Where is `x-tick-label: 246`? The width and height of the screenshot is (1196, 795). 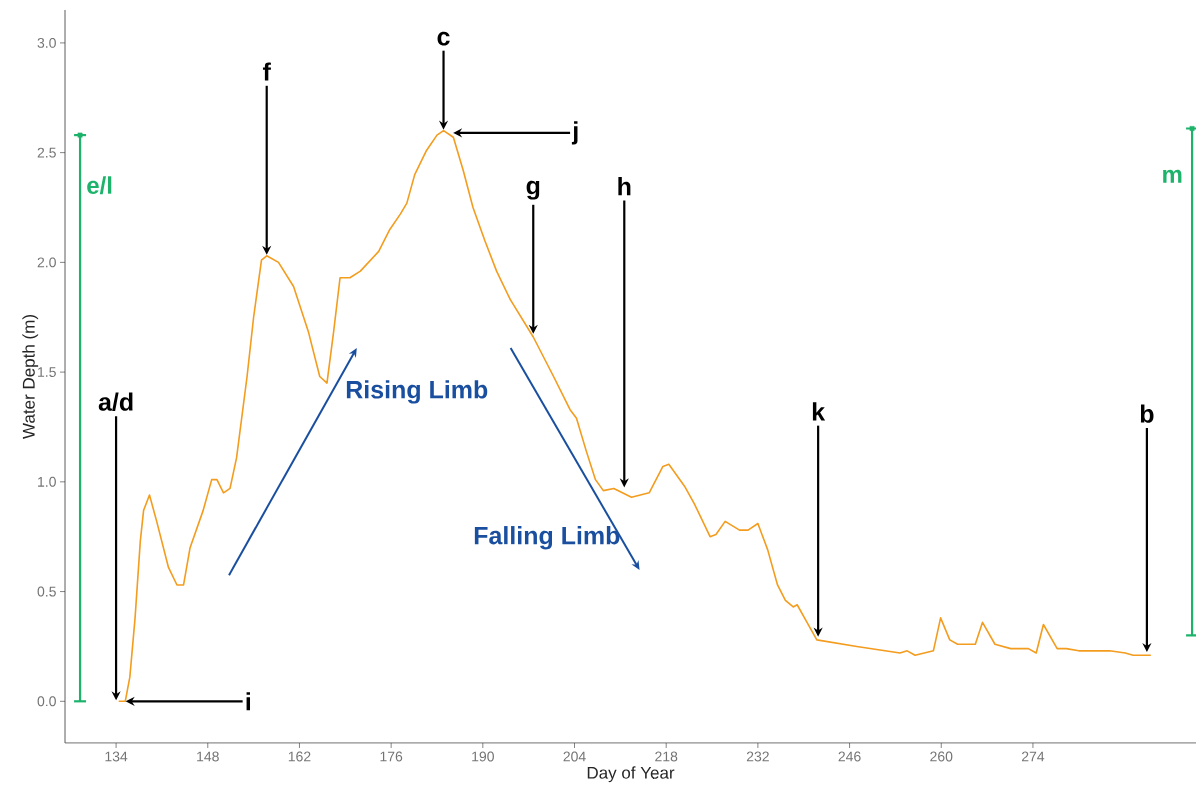 x-tick-label: 246 is located at coordinates (849, 756).